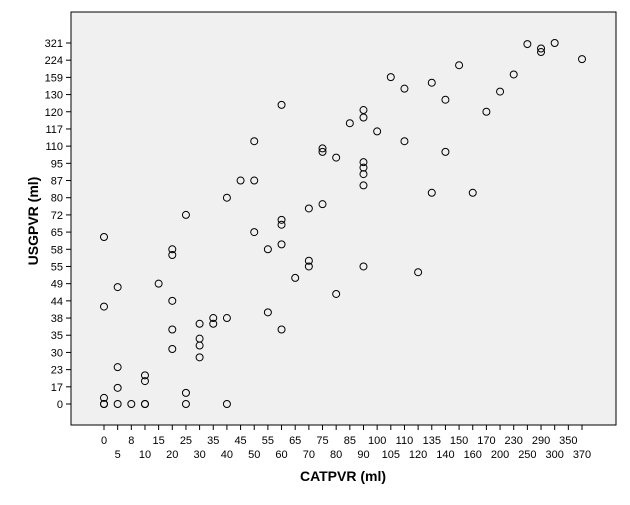 Image resolution: width=630 pixels, height=505 pixels. Describe the element at coordinates (432, 441) in the screenshot. I see `x-tick-label: 135` at that location.